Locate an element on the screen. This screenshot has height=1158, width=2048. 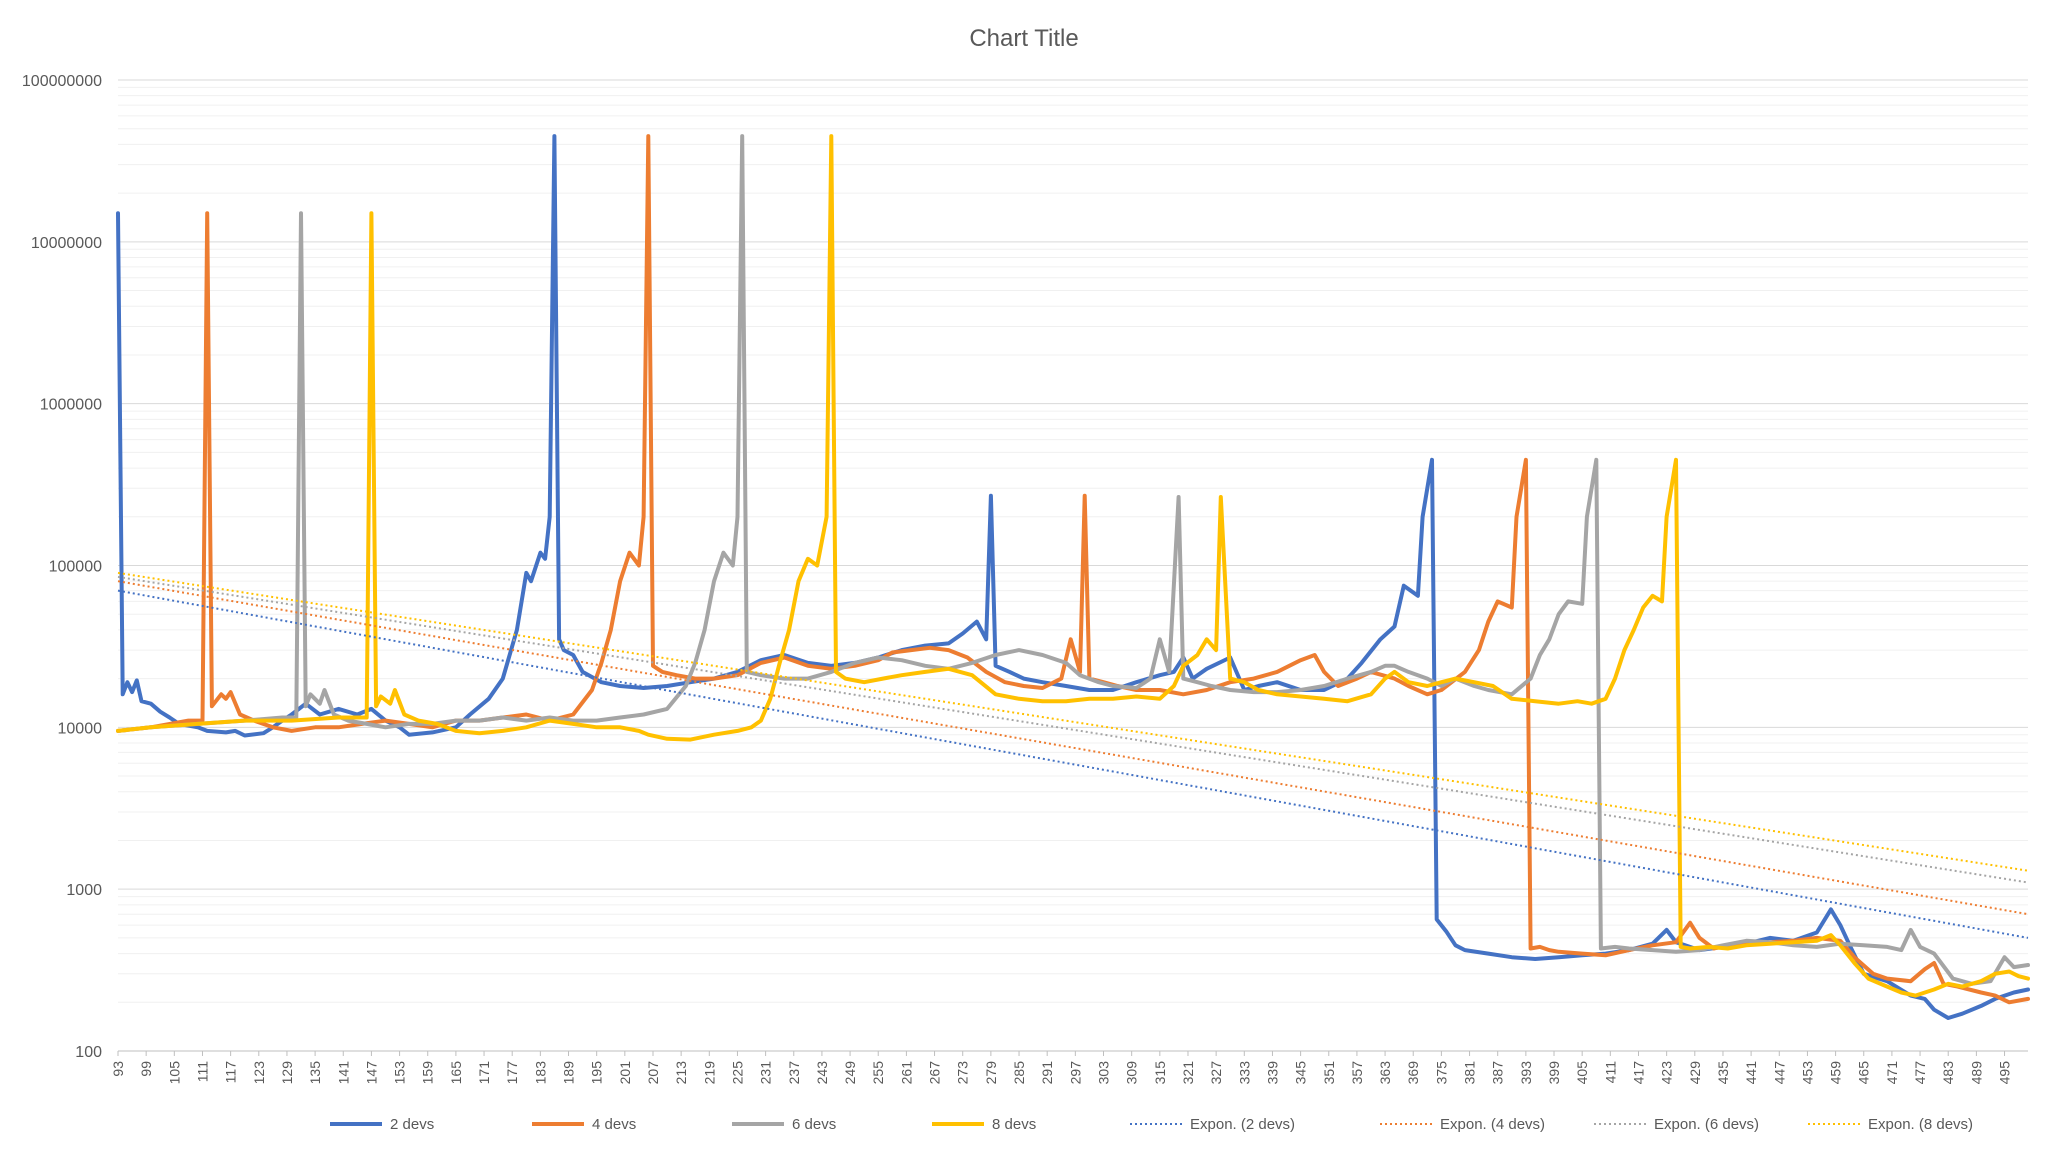
x-tick-label: 207 is located at coordinates (653, 1073).